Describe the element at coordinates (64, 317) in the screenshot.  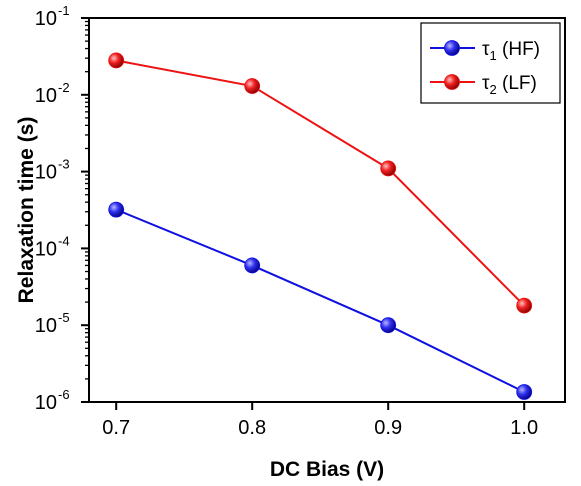
I see `y-tick-exponent: -5` at that location.